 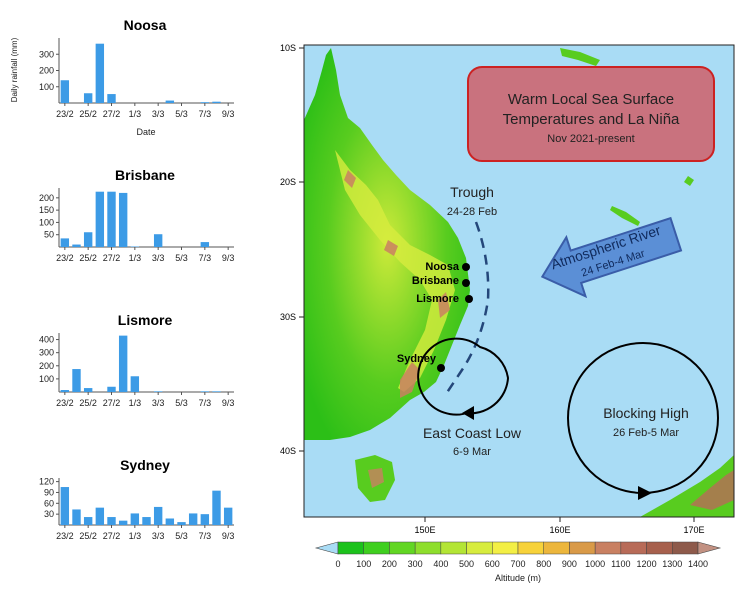 I want to click on y-tick-label: 300, so click(x=46, y=54).